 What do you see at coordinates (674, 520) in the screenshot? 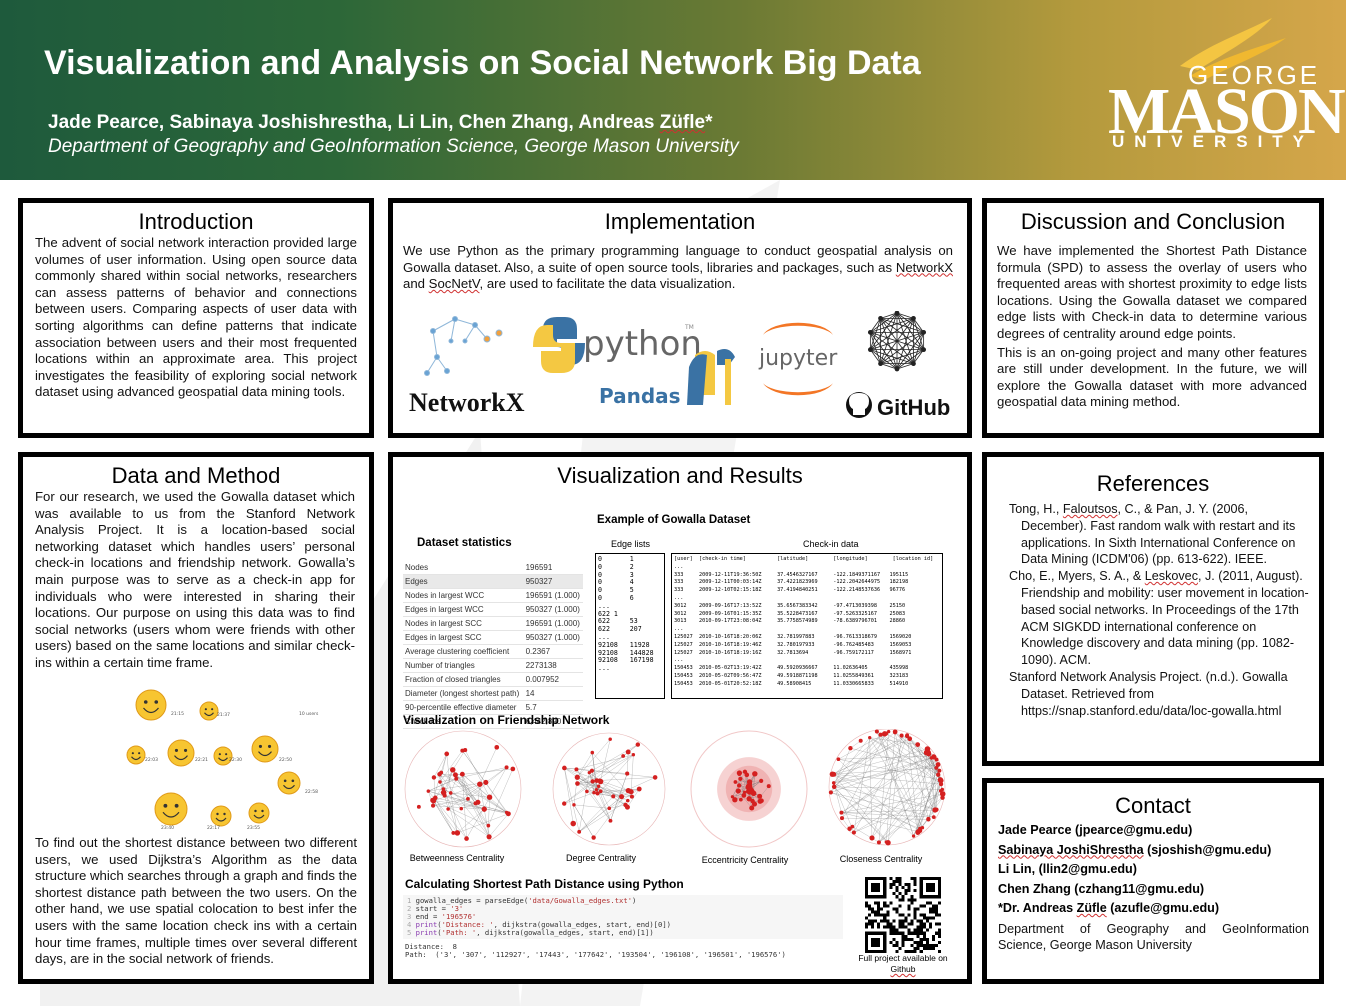
I see `example-title: Example of Gowalla Dataset` at bounding box center [674, 520].